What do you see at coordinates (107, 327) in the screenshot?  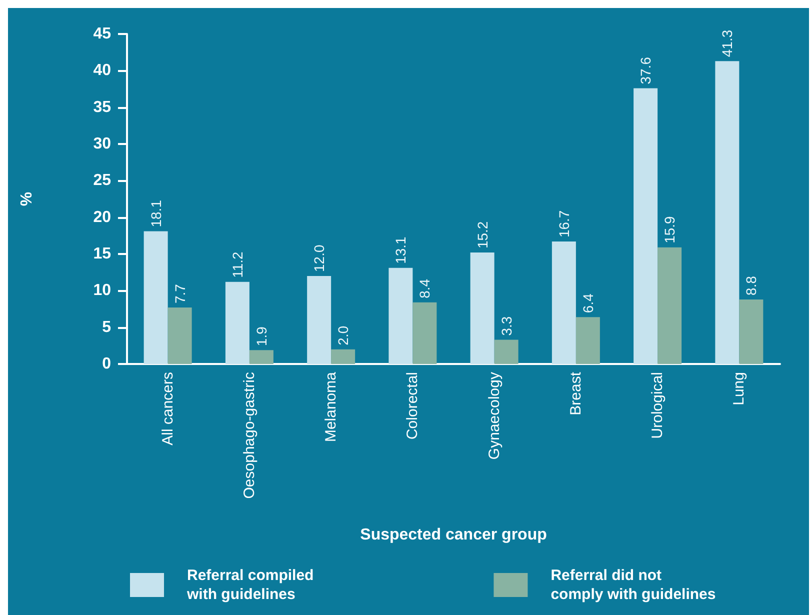 I see `y-tick-label: 5` at bounding box center [107, 327].